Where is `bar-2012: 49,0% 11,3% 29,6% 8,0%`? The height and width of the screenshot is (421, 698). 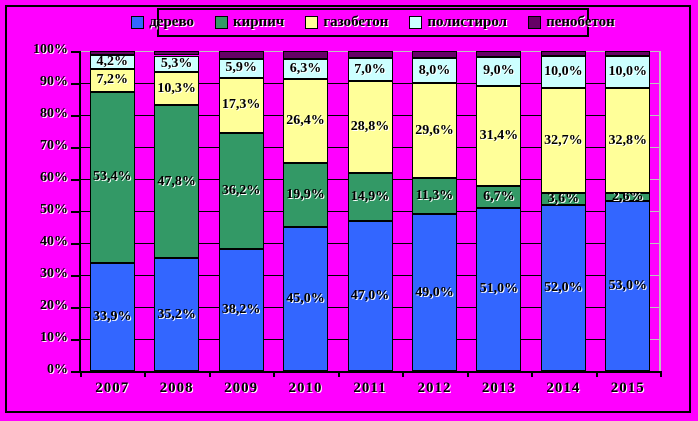
bar-2012: 49,0% 11,3% 29,6% 8,0% is located at coordinates (434, 211).